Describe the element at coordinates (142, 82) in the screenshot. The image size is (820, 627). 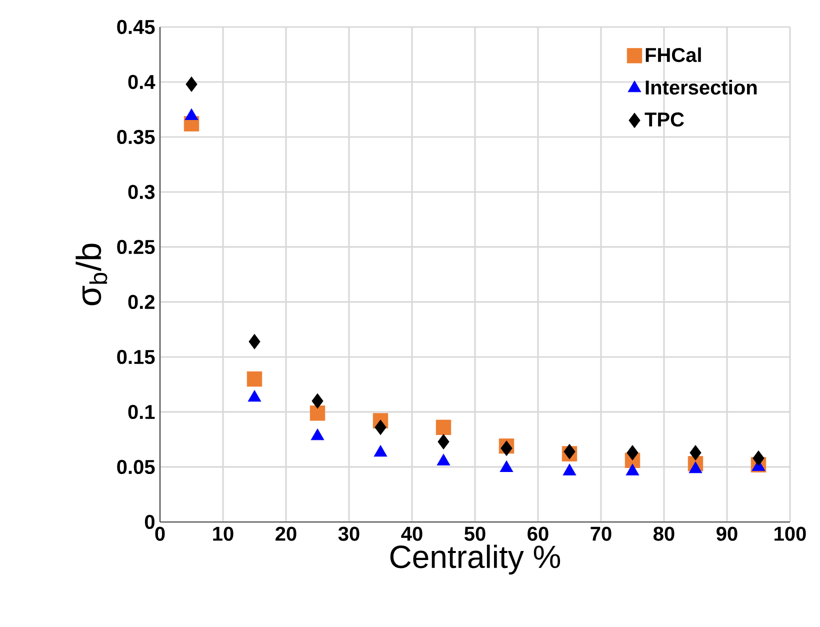
I see `y-tick-label: 0.4` at that location.